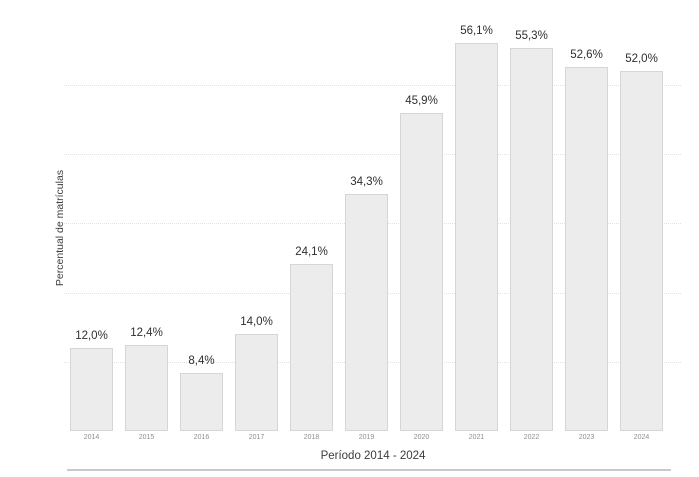 Image resolution: width=699 pixels, height=477 pixels. What do you see at coordinates (311, 437) in the screenshot?
I see `x-tick-label: 2018` at bounding box center [311, 437].